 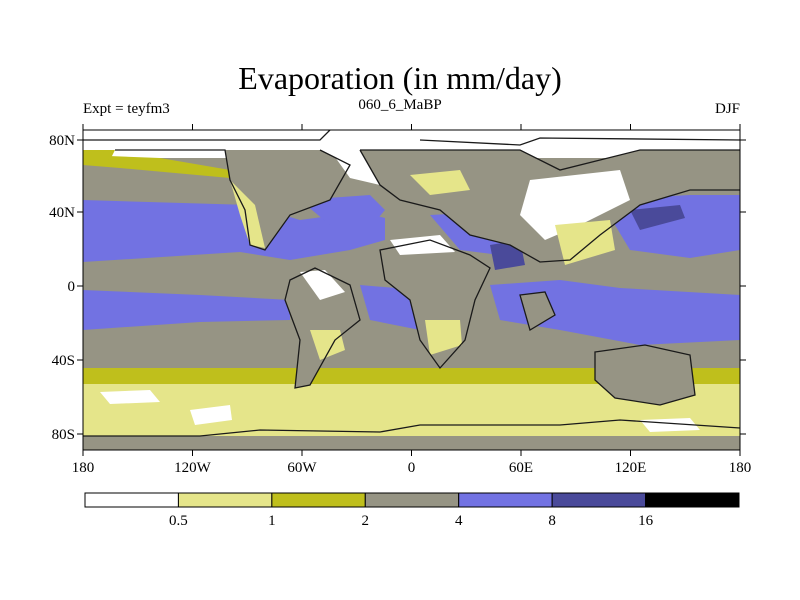 I want to click on lon-tick-label: 120W, so click(x=193, y=468).